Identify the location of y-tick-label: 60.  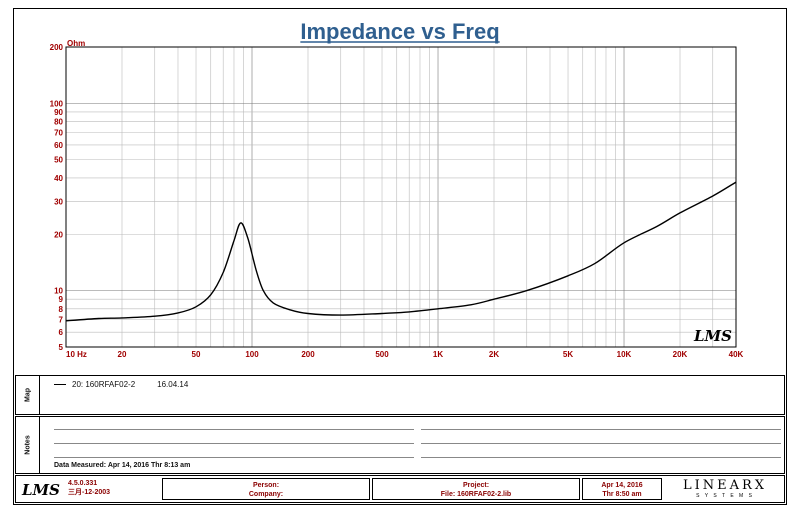
(58, 145).